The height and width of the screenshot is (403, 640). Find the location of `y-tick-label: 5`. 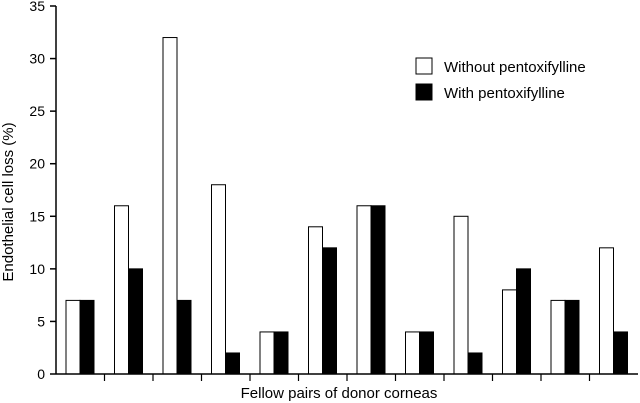

y-tick-label: 5 is located at coordinates (41, 321).